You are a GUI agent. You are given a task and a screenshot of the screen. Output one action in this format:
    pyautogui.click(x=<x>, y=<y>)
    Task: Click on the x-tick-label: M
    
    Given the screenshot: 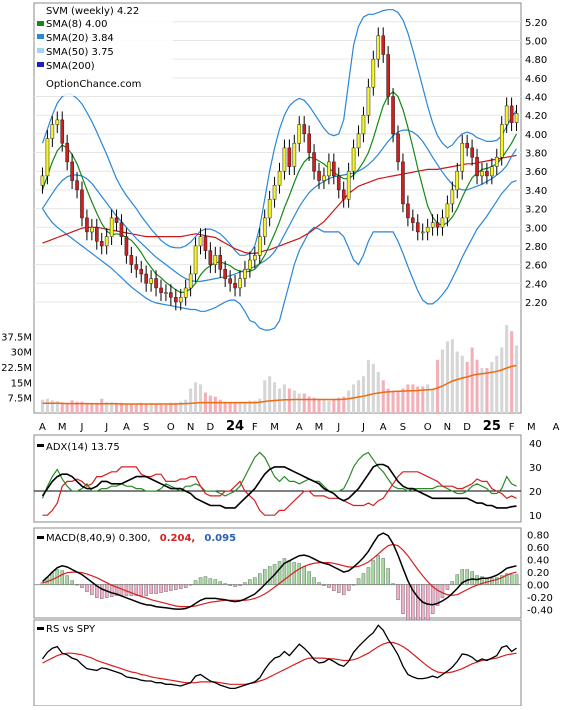 What is the action you would take?
    pyautogui.click(x=531, y=427)
    